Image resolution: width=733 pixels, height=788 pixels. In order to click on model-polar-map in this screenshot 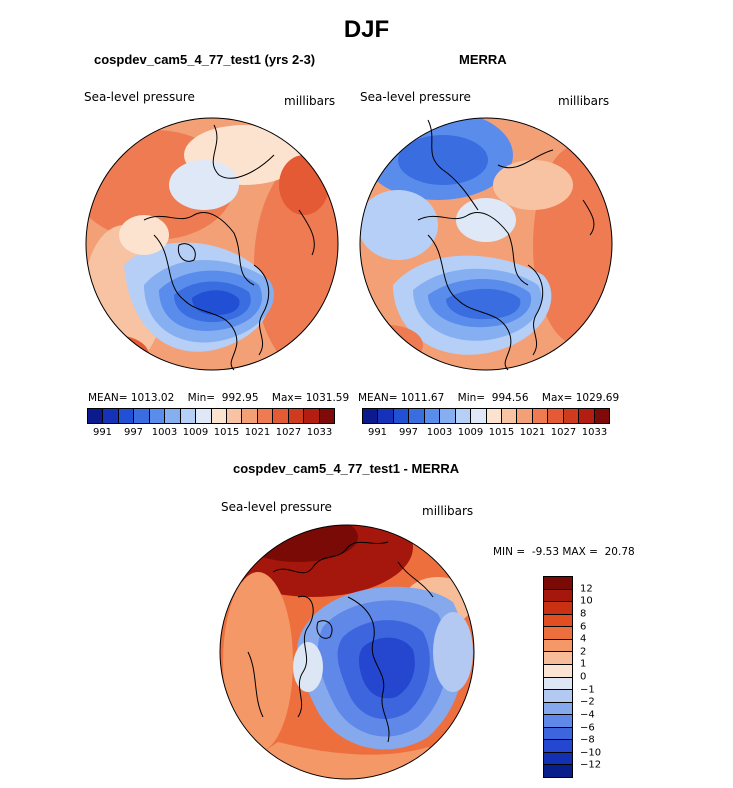, I will do `click(212, 244)`.